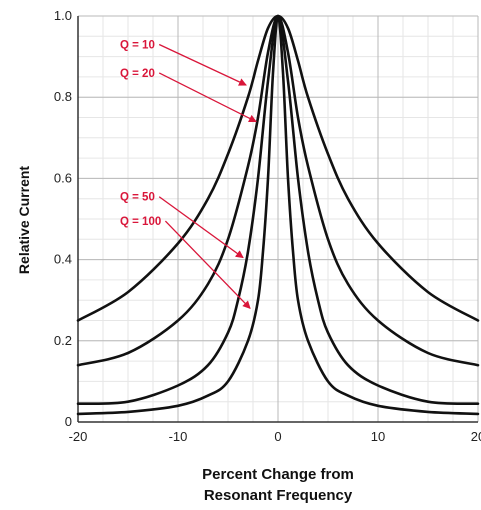  I want to click on y-tick-label: 0.2, so click(63, 340).